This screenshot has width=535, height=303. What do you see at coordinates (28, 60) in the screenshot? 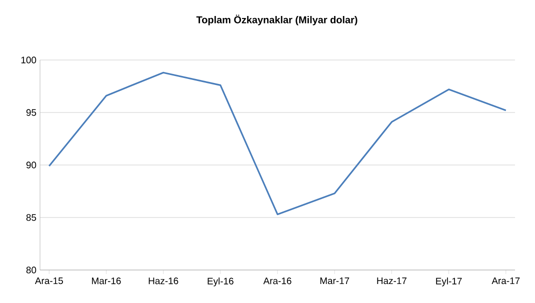
I see `y-tick-label: 100` at bounding box center [28, 60].